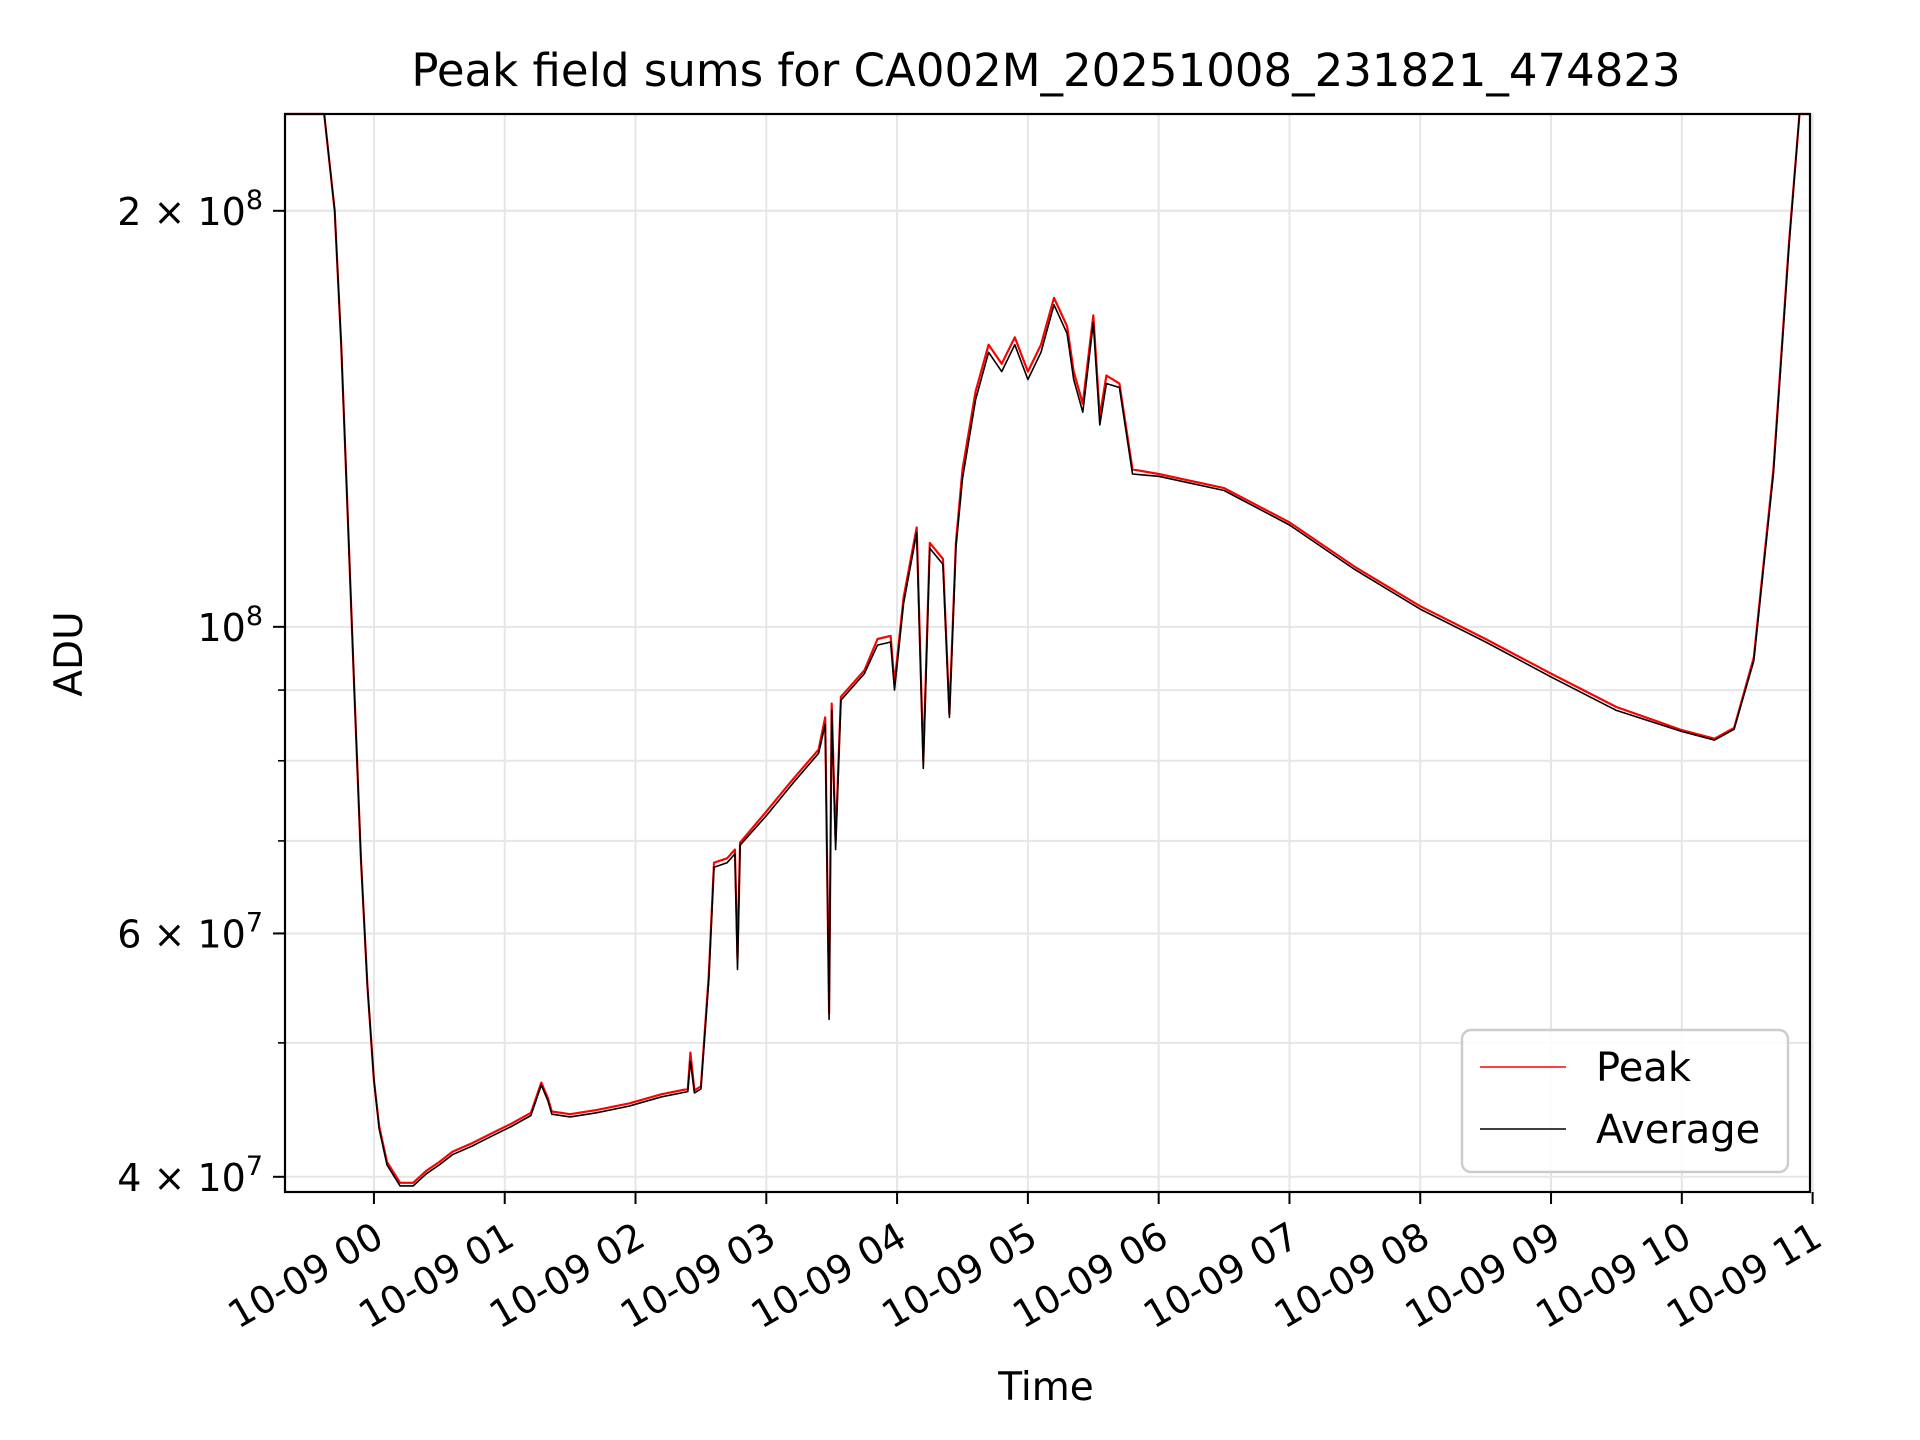 This screenshot has height=1440, width=1920. What do you see at coordinates (1678, 1130) in the screenshot?
I see `legend-label-average: Average` at bounding box center [1678, 1130].